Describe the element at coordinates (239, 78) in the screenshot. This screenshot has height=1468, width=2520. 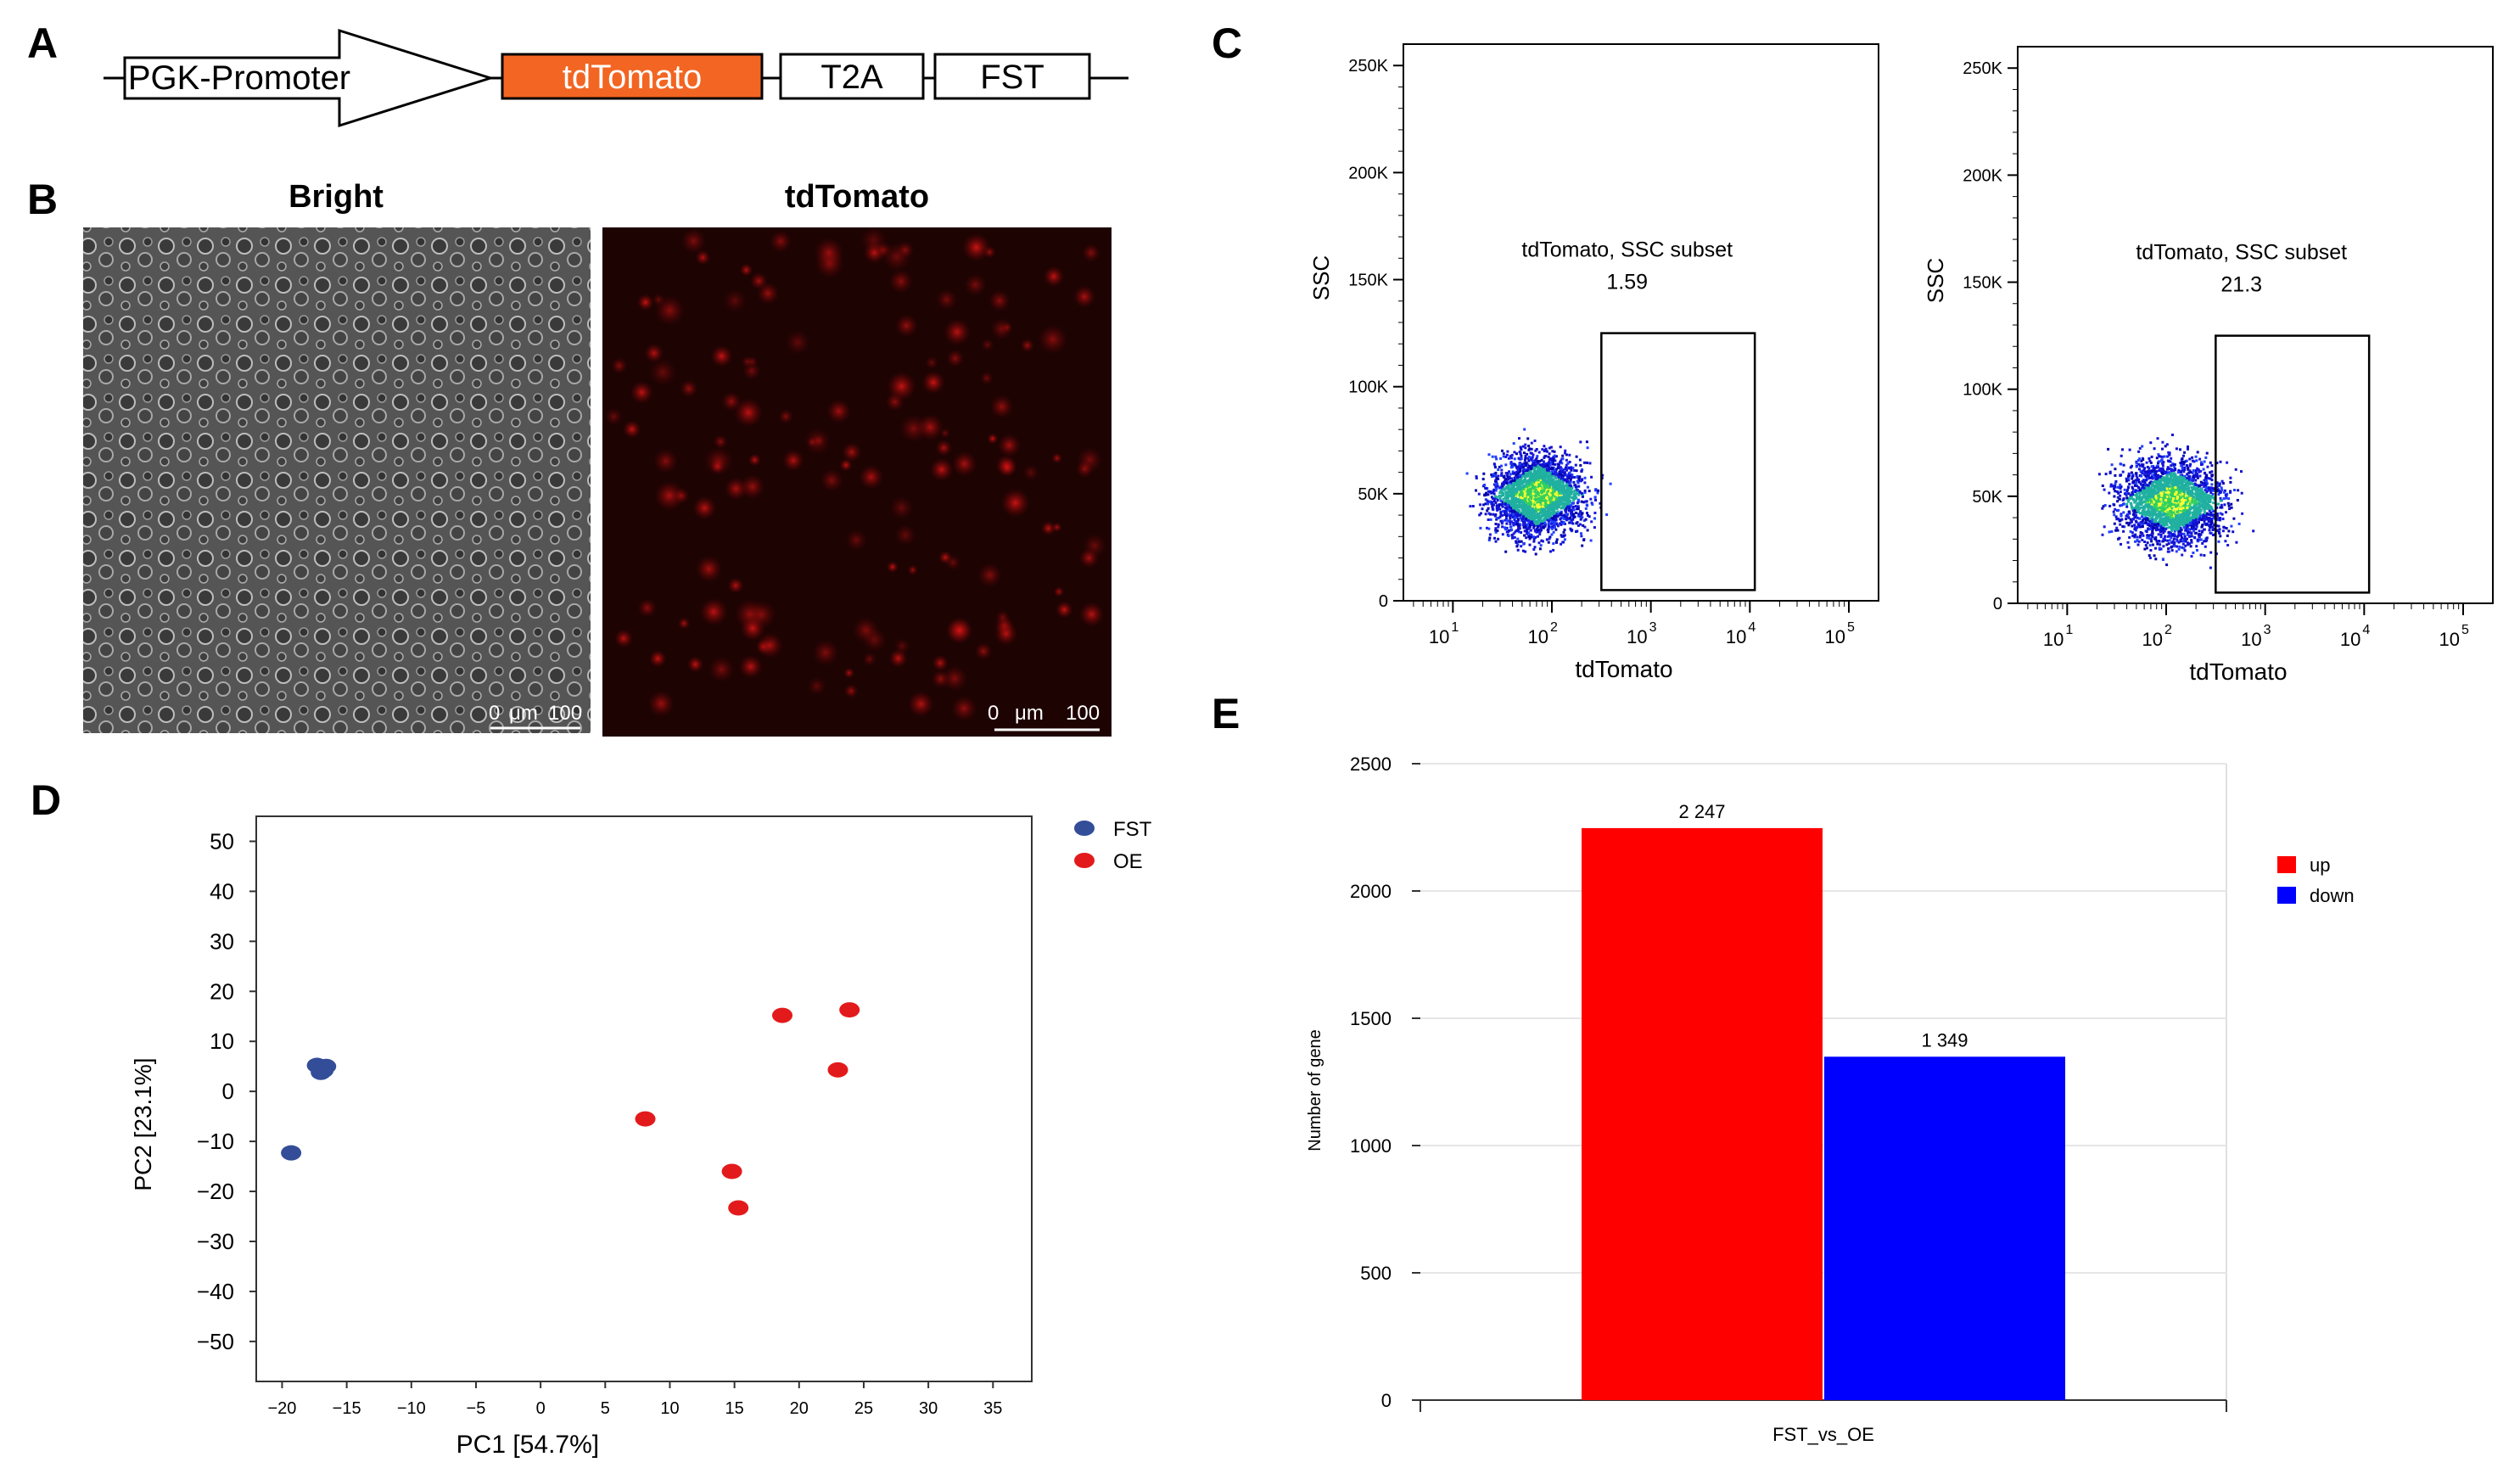
I see `promoter-label: PGK-Promoter` at that location.